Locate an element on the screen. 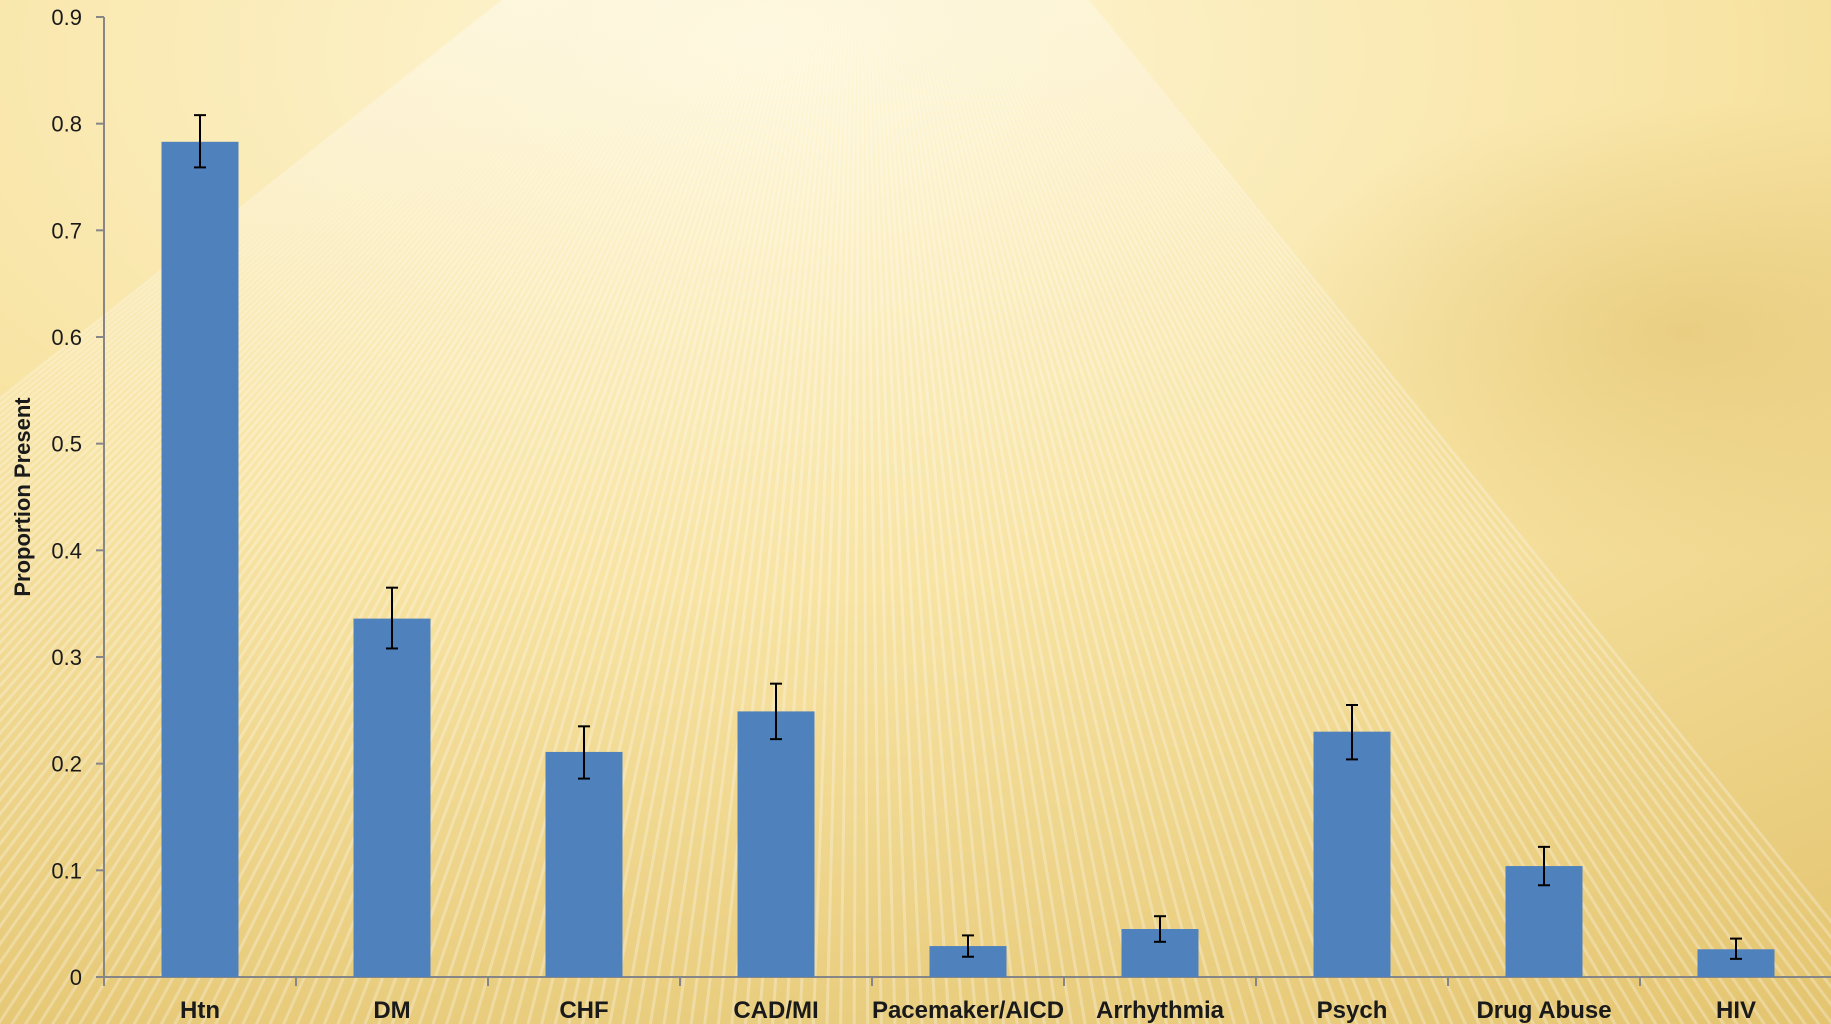  y-tick-label: 0.7 is located at coordinates (66, 230).